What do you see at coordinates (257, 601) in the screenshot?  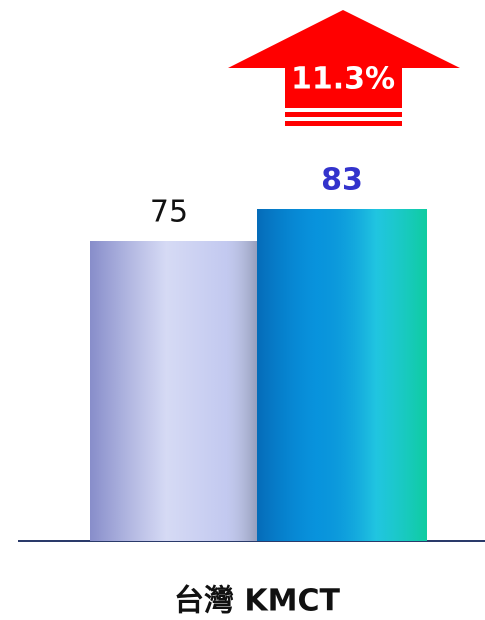 I see `x-tick-label: 台灣 KMCT` at bounding box center [257, 601].